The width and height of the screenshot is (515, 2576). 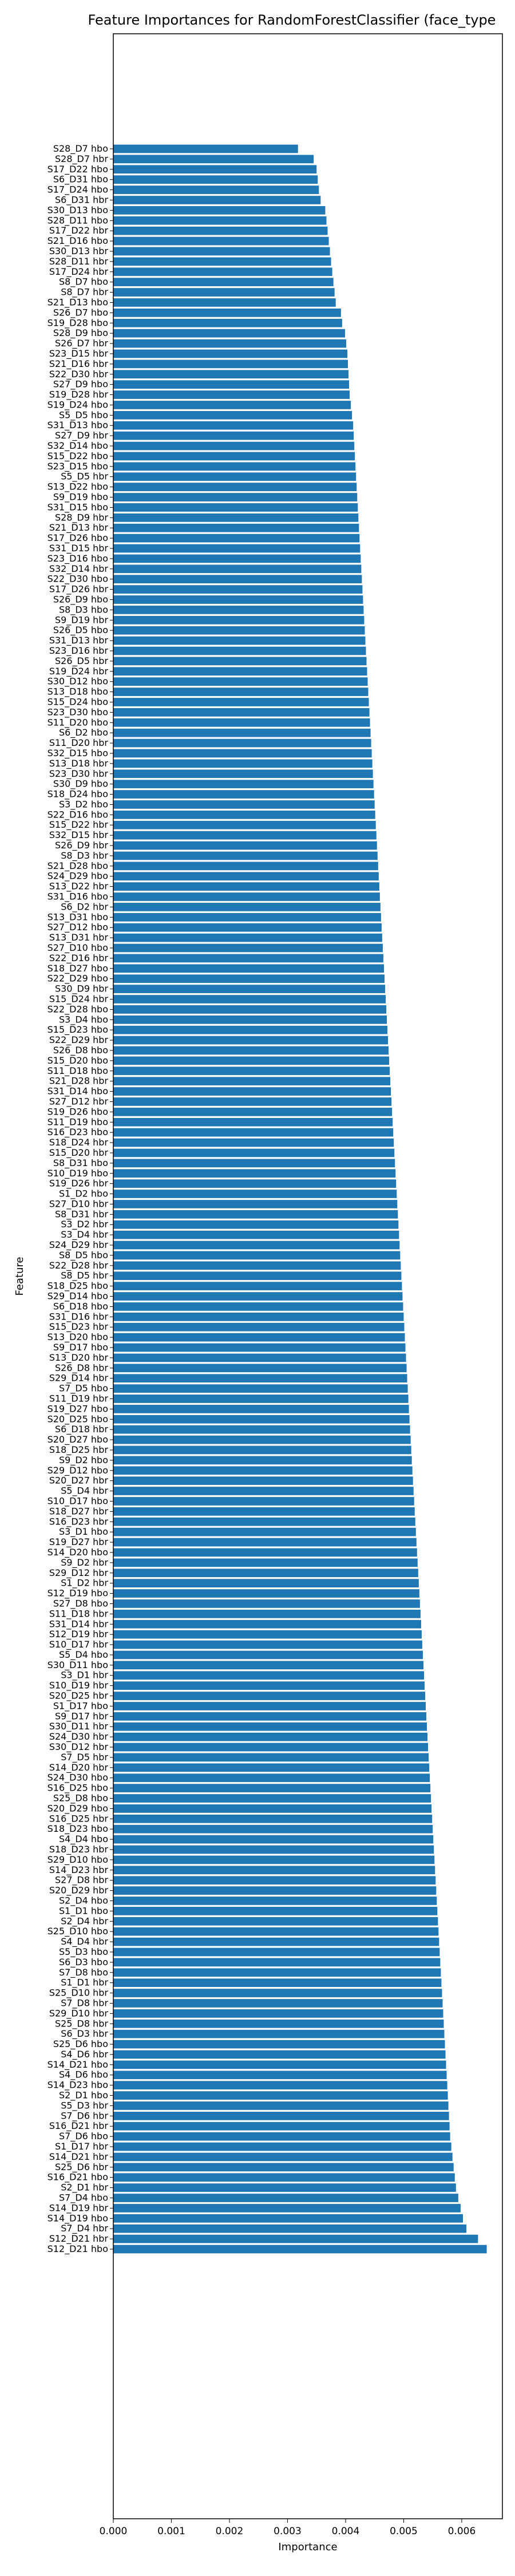 I want to click on y-tick-label: S28_D7 hbr, so click(x=81, y=159).